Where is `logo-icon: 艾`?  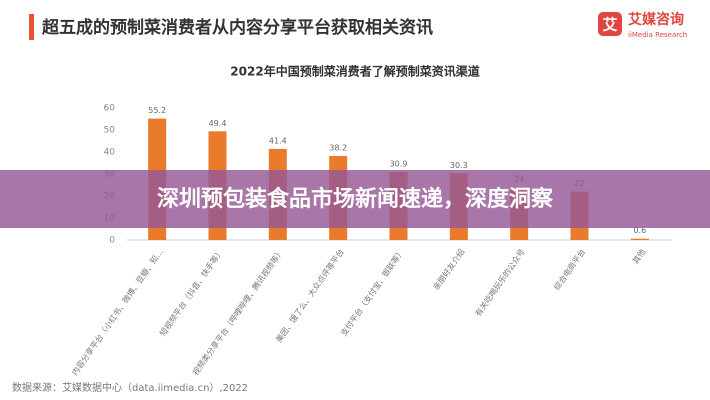 logo-icon: 艾 is located at coordinates (609, 25).